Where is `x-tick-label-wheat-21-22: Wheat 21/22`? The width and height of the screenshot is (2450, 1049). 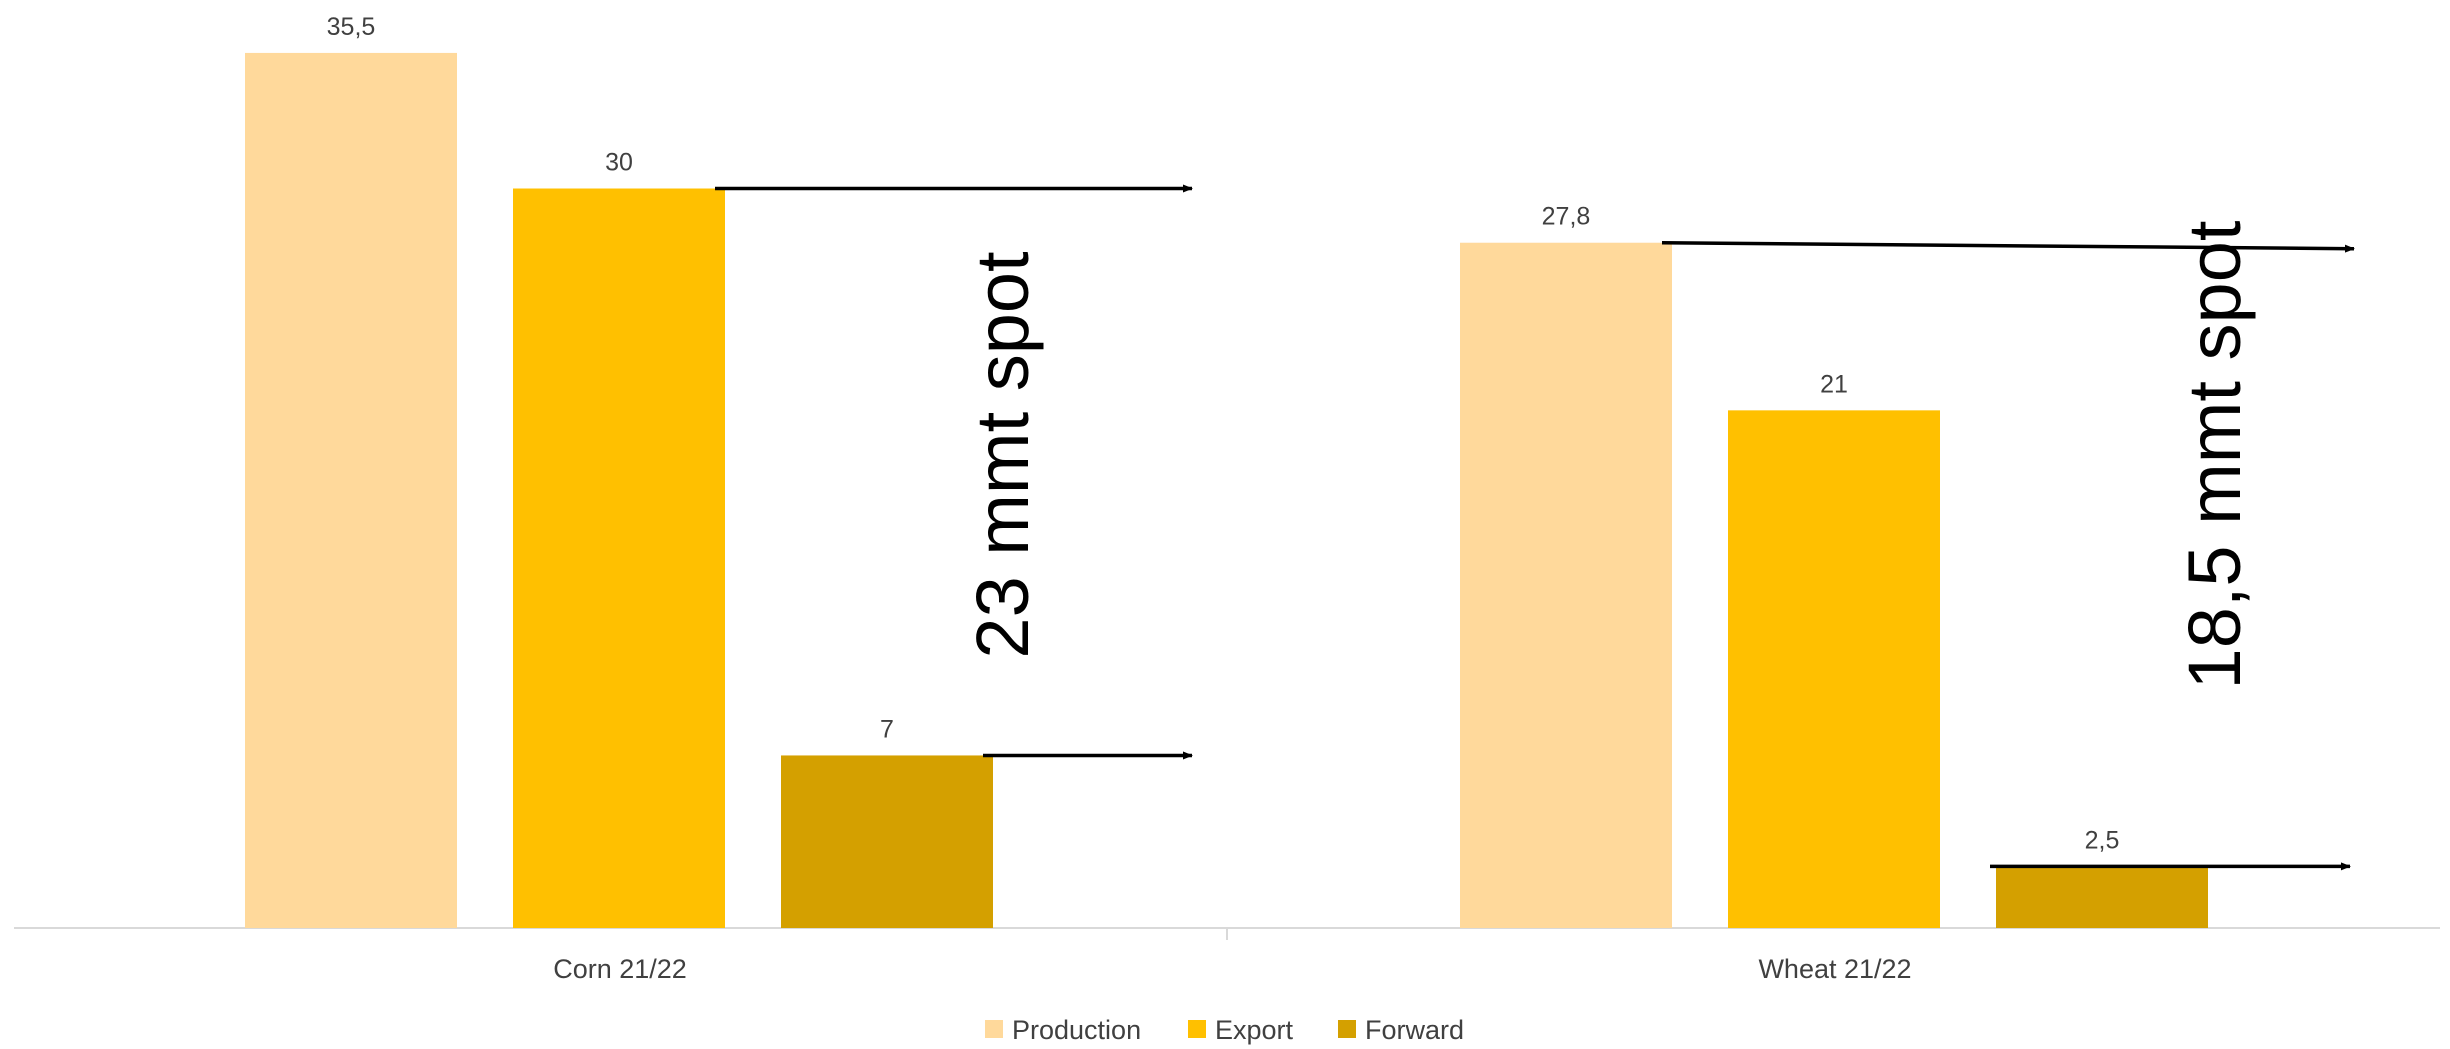 x-tick-label-wheat-21-22: Wheat 21/22 is located at coordinates (1834, 969).